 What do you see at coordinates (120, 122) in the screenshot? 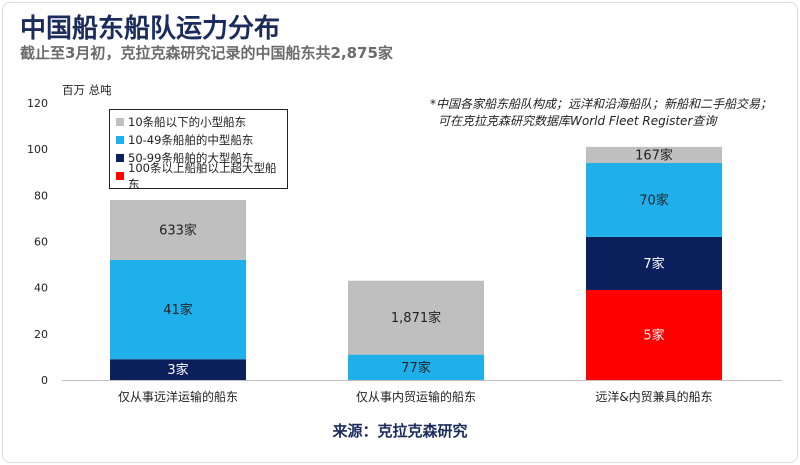
I see `legend-swatch-small` at bounding box center [120, 122].